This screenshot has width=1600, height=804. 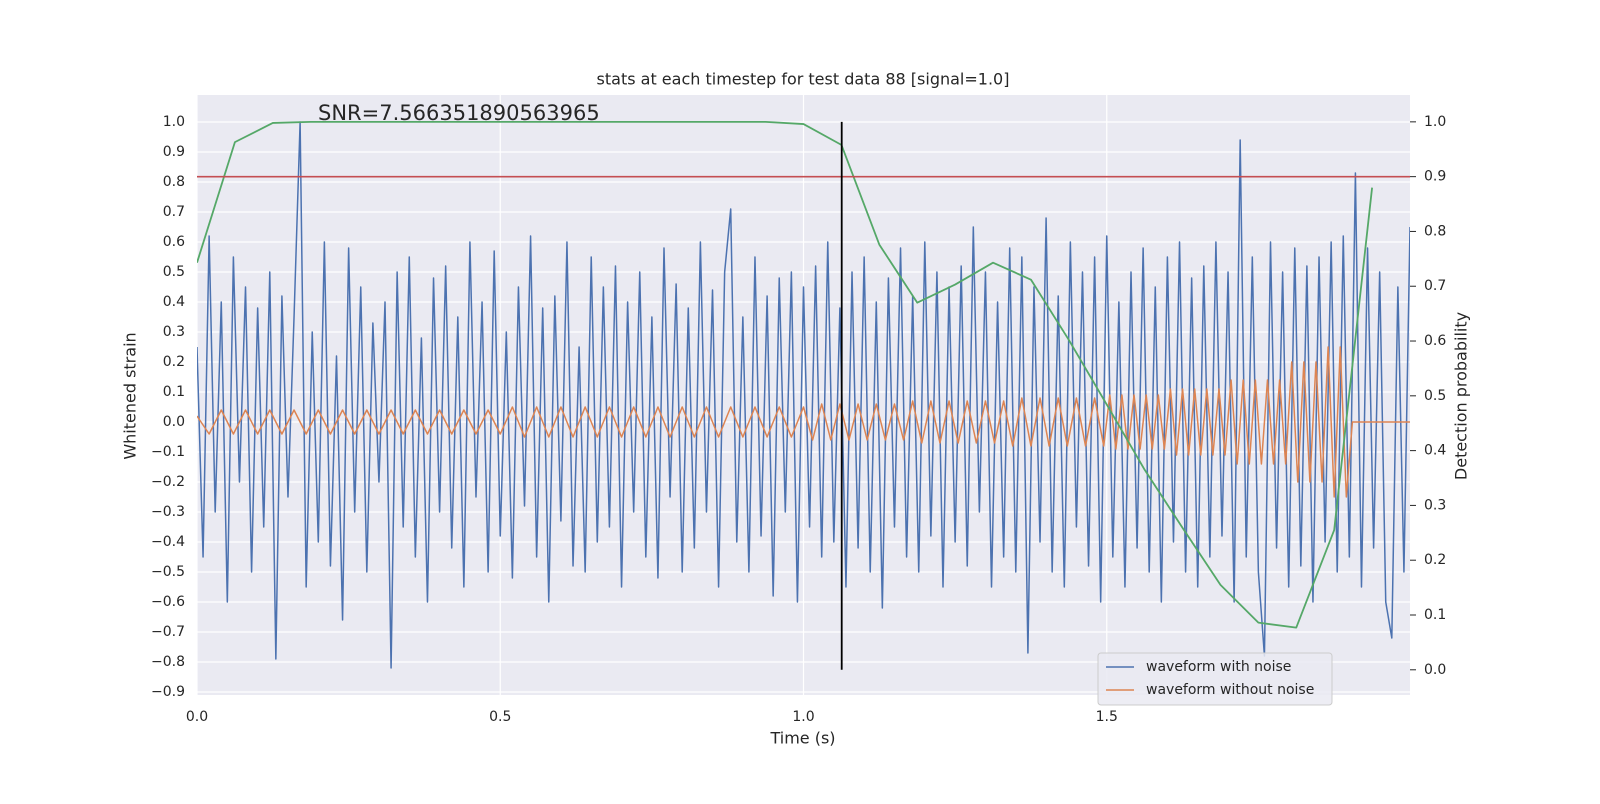 What do you see at coordinates (168, 662) in the screenshot?
I see `y-tick-label: −0.8` at bounding box center [168, 662].